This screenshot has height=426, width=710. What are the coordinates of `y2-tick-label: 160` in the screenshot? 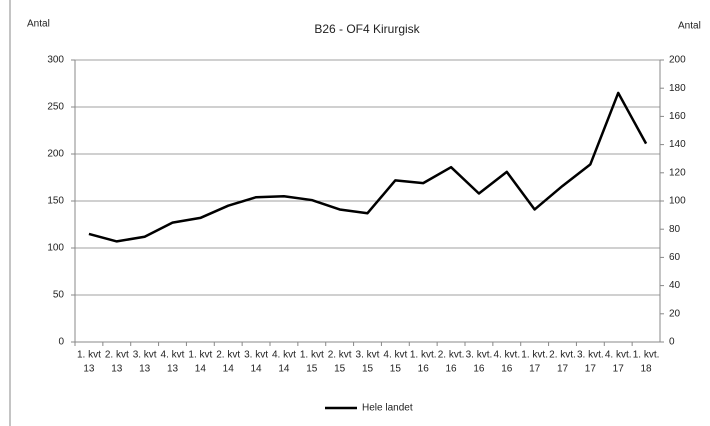 It's located at (677, 116).